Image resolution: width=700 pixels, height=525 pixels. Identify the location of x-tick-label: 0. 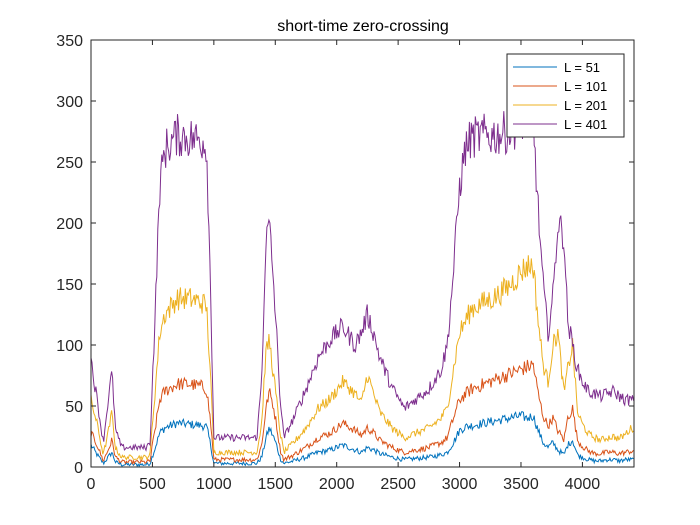
(91, 484).